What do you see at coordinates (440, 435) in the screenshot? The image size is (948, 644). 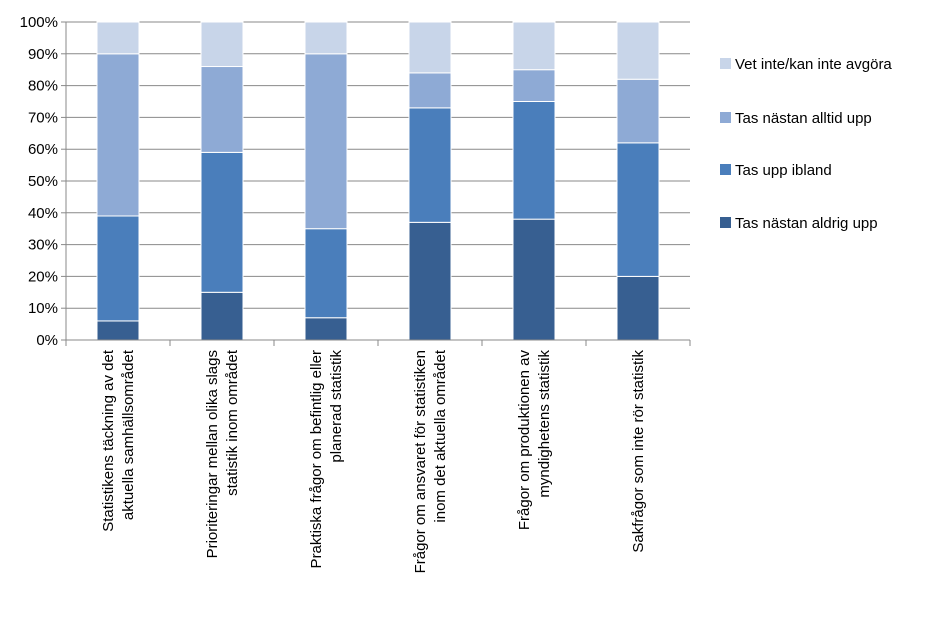 I see `x-tick-label-line: inom det aktuella området` at bounding box center [440, 435].